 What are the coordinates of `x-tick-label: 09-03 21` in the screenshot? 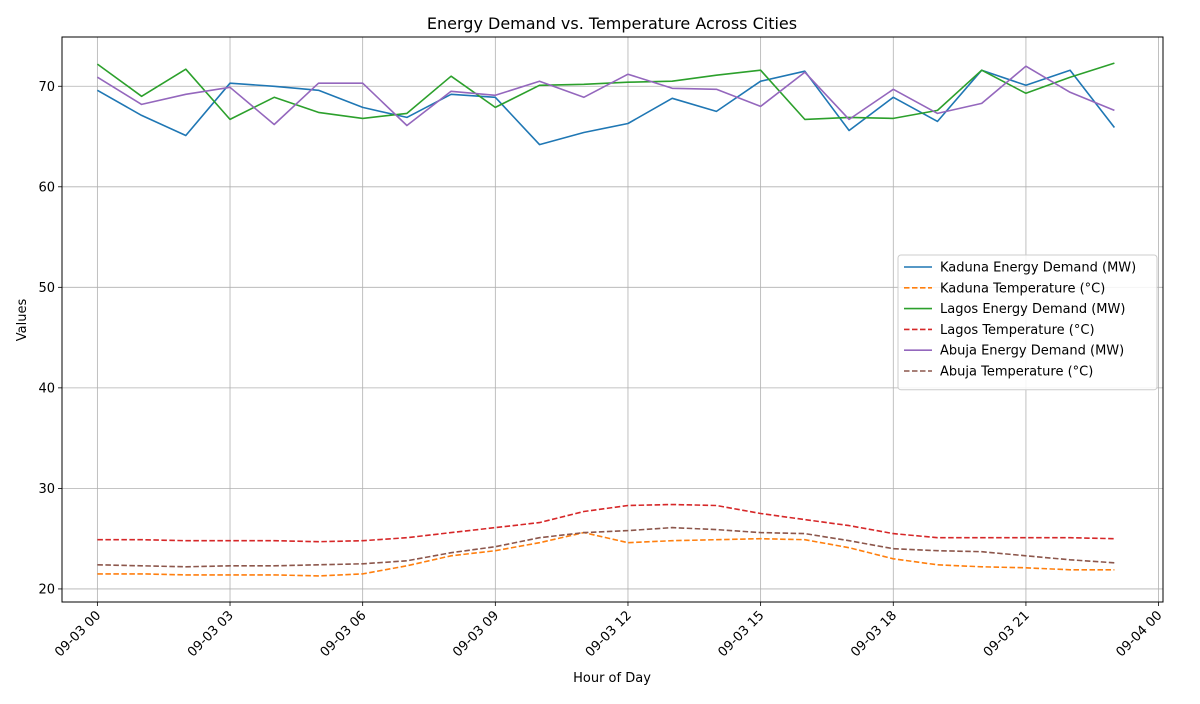 It's located at (1007, 634).